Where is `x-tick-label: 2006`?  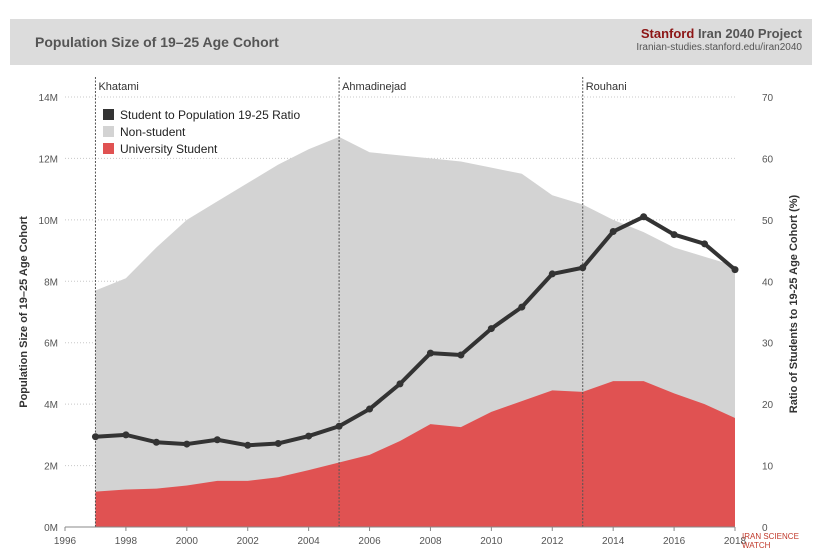 x-tick-label: 2006 is located at coordinates (369, 541).